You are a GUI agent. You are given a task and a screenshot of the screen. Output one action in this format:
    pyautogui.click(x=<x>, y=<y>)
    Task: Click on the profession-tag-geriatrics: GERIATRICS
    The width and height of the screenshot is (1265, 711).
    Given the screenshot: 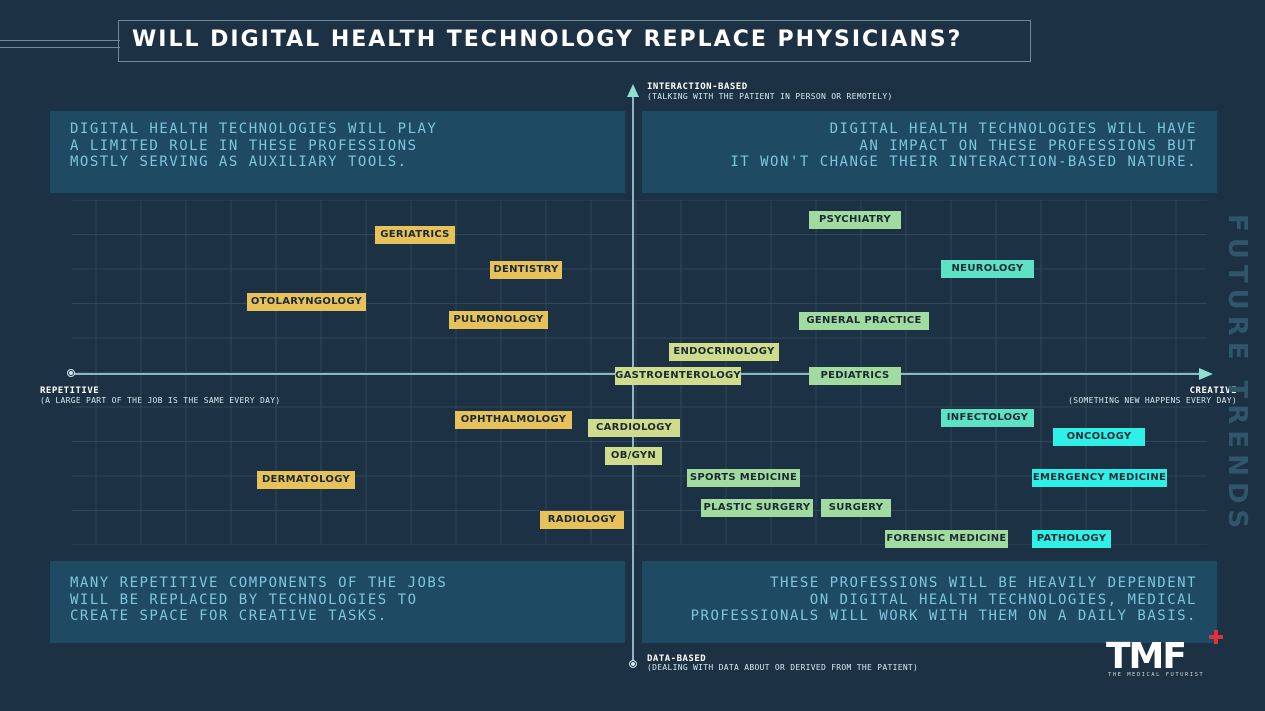 What is the action you would take?
    pyautogui.click(x=415, y=235)
    